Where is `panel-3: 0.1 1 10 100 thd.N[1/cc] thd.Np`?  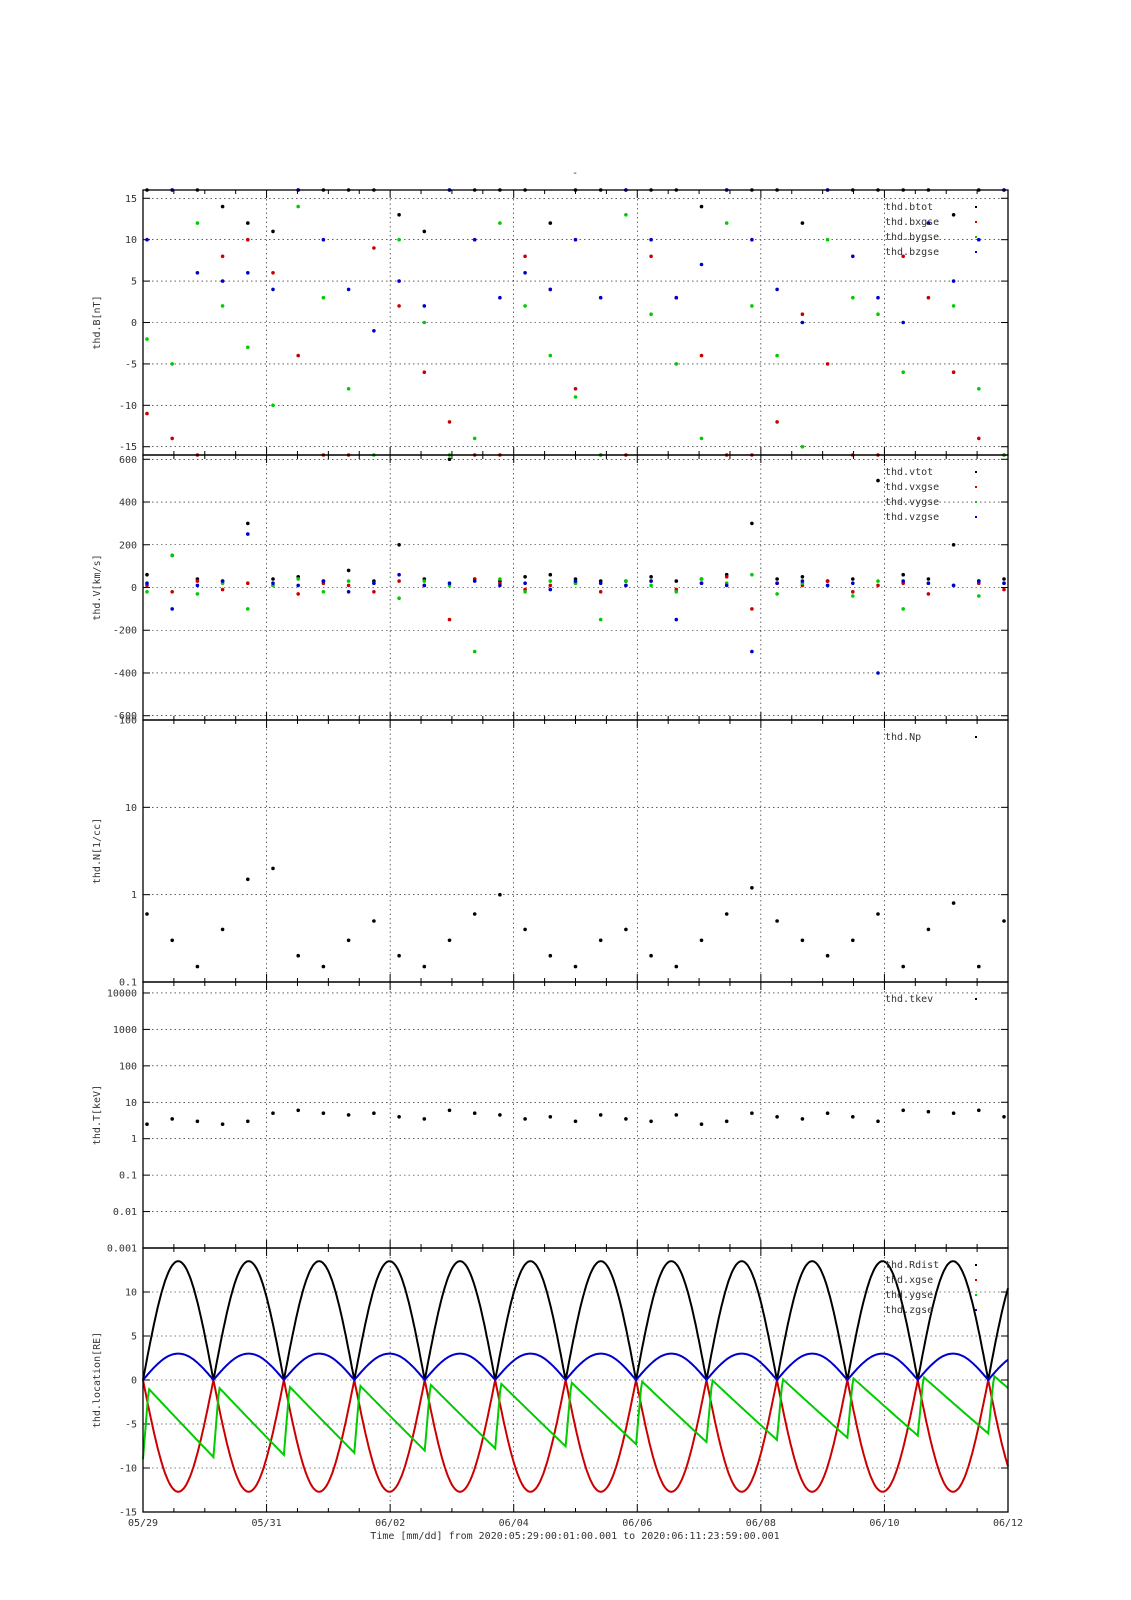
panel-3: 0.1 1 10 100 thd.N[1/cc] thd.Np is located at coordinates (550, 852).